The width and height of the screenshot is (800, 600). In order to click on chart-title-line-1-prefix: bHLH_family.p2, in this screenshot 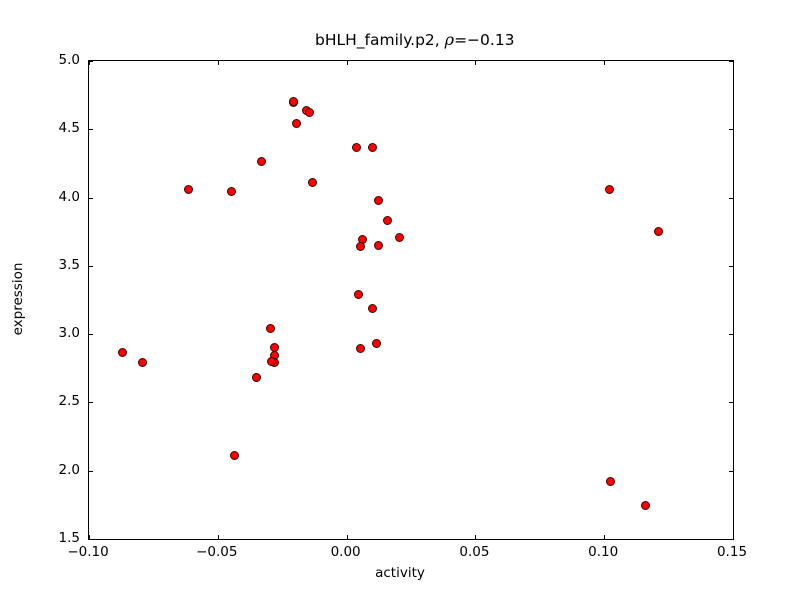, I will do `click(380, 39)`.